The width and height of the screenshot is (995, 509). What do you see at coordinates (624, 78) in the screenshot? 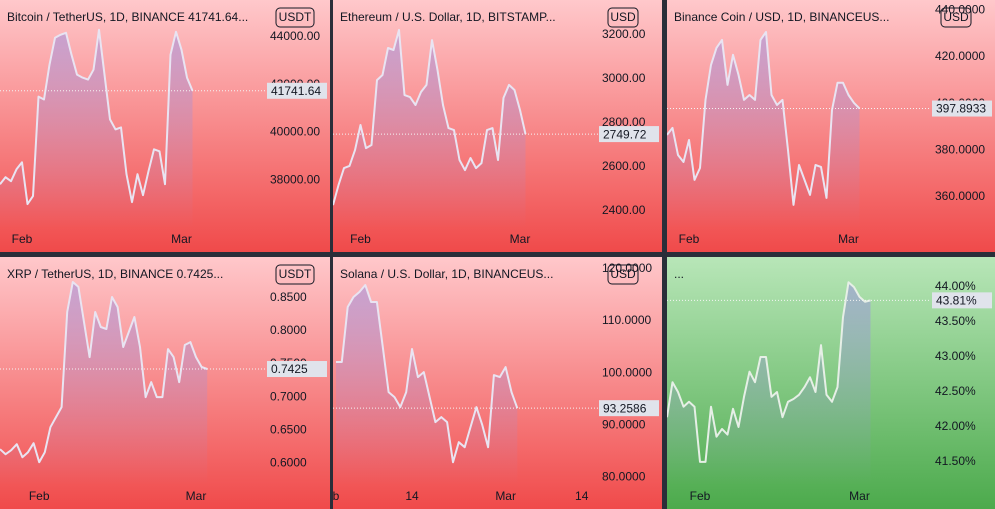
I see `y-tick-label: 3000.00` at bounding box center [624, 78].